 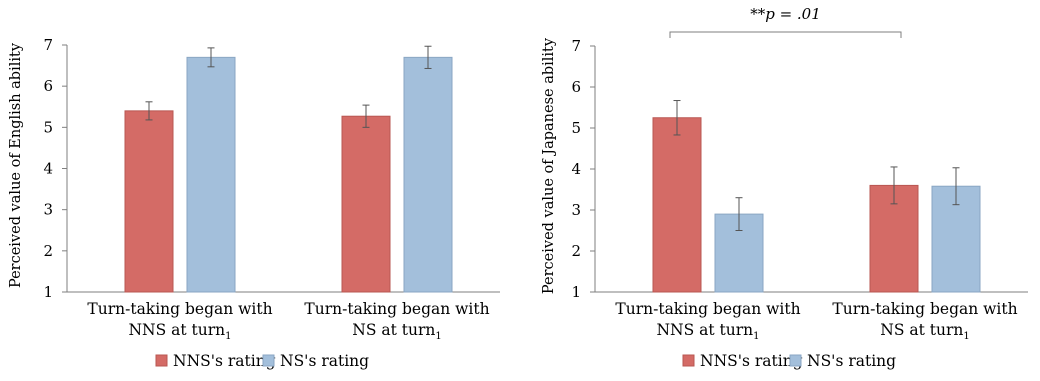 I want to click on significance-p: p, so click(x=770, y=14).